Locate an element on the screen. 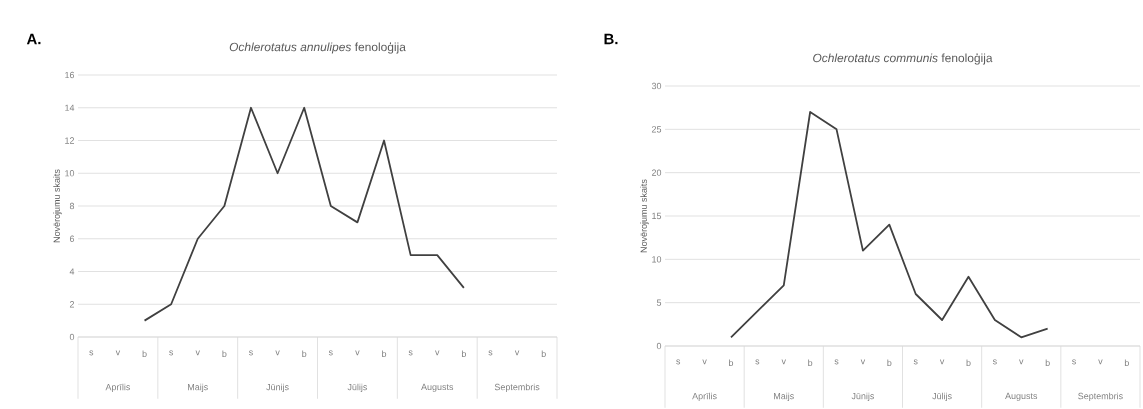 This screenshot has width=1143, height=409. y-tick-label: 4 is located at coordinates (72, 271).